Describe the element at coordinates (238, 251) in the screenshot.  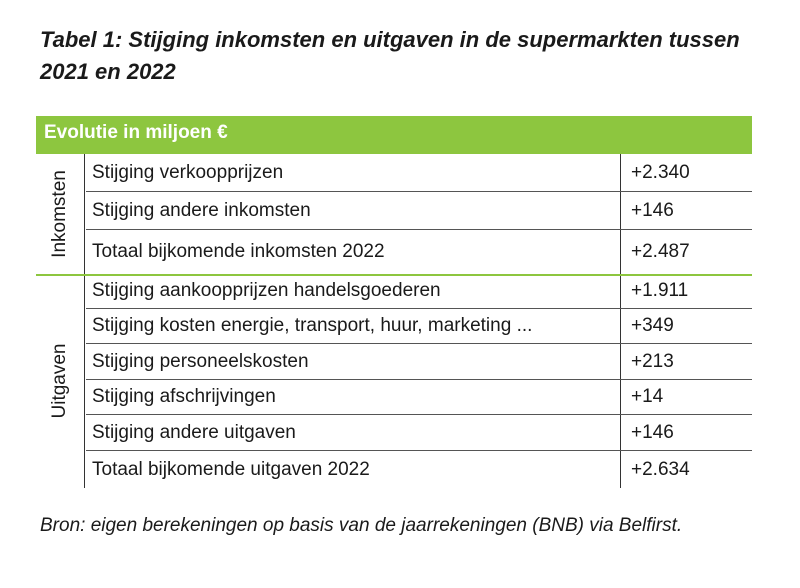
I see `row-label: Totaal bijkomende inkomsten 2022` at that location.